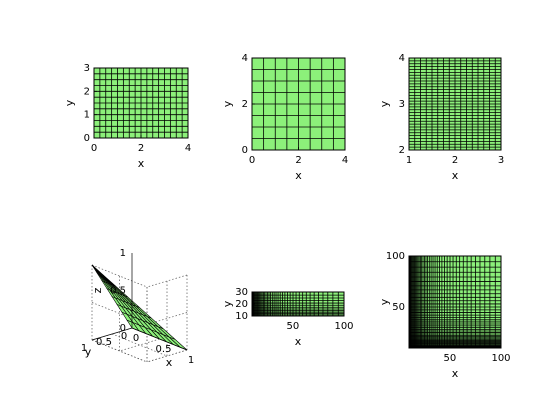 The width and height of the screenshot is (560, 420). What do you see at coordinates (123, 328) in the screenshot?
I see `z-tick-label: 0` at bounding box center [123, 328].